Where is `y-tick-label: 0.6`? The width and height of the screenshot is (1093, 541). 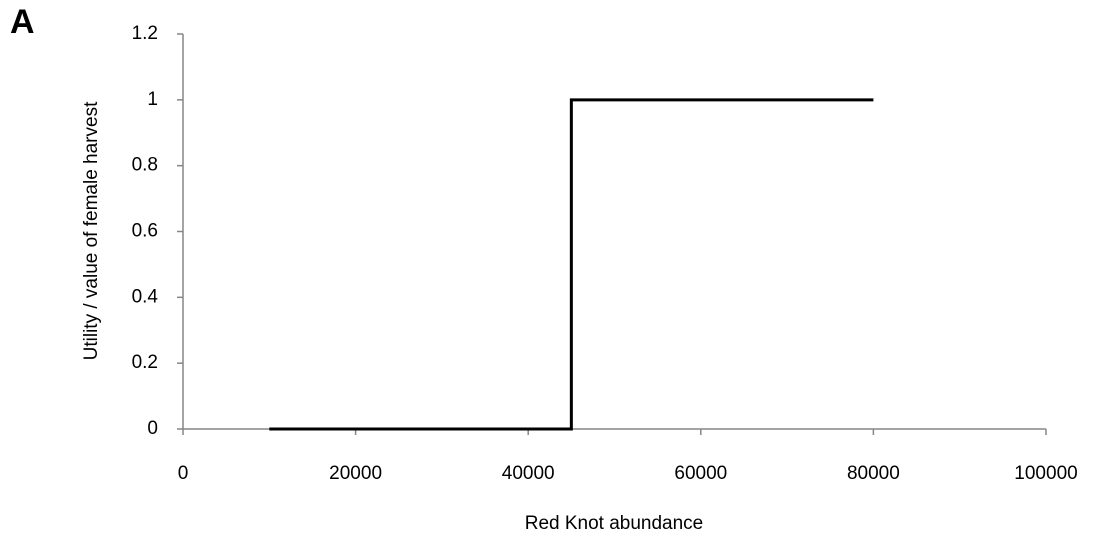 y-tick-label: 0.6 is located at coordinates (145, 231).